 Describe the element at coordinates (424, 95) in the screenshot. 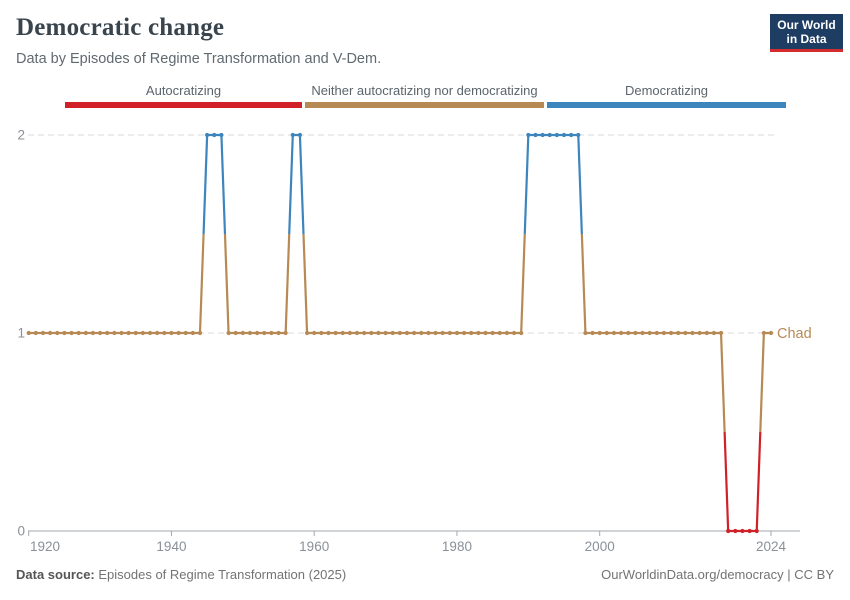

I see `legend-item-neither: Neither autocratizing nor democratizing` at that location.